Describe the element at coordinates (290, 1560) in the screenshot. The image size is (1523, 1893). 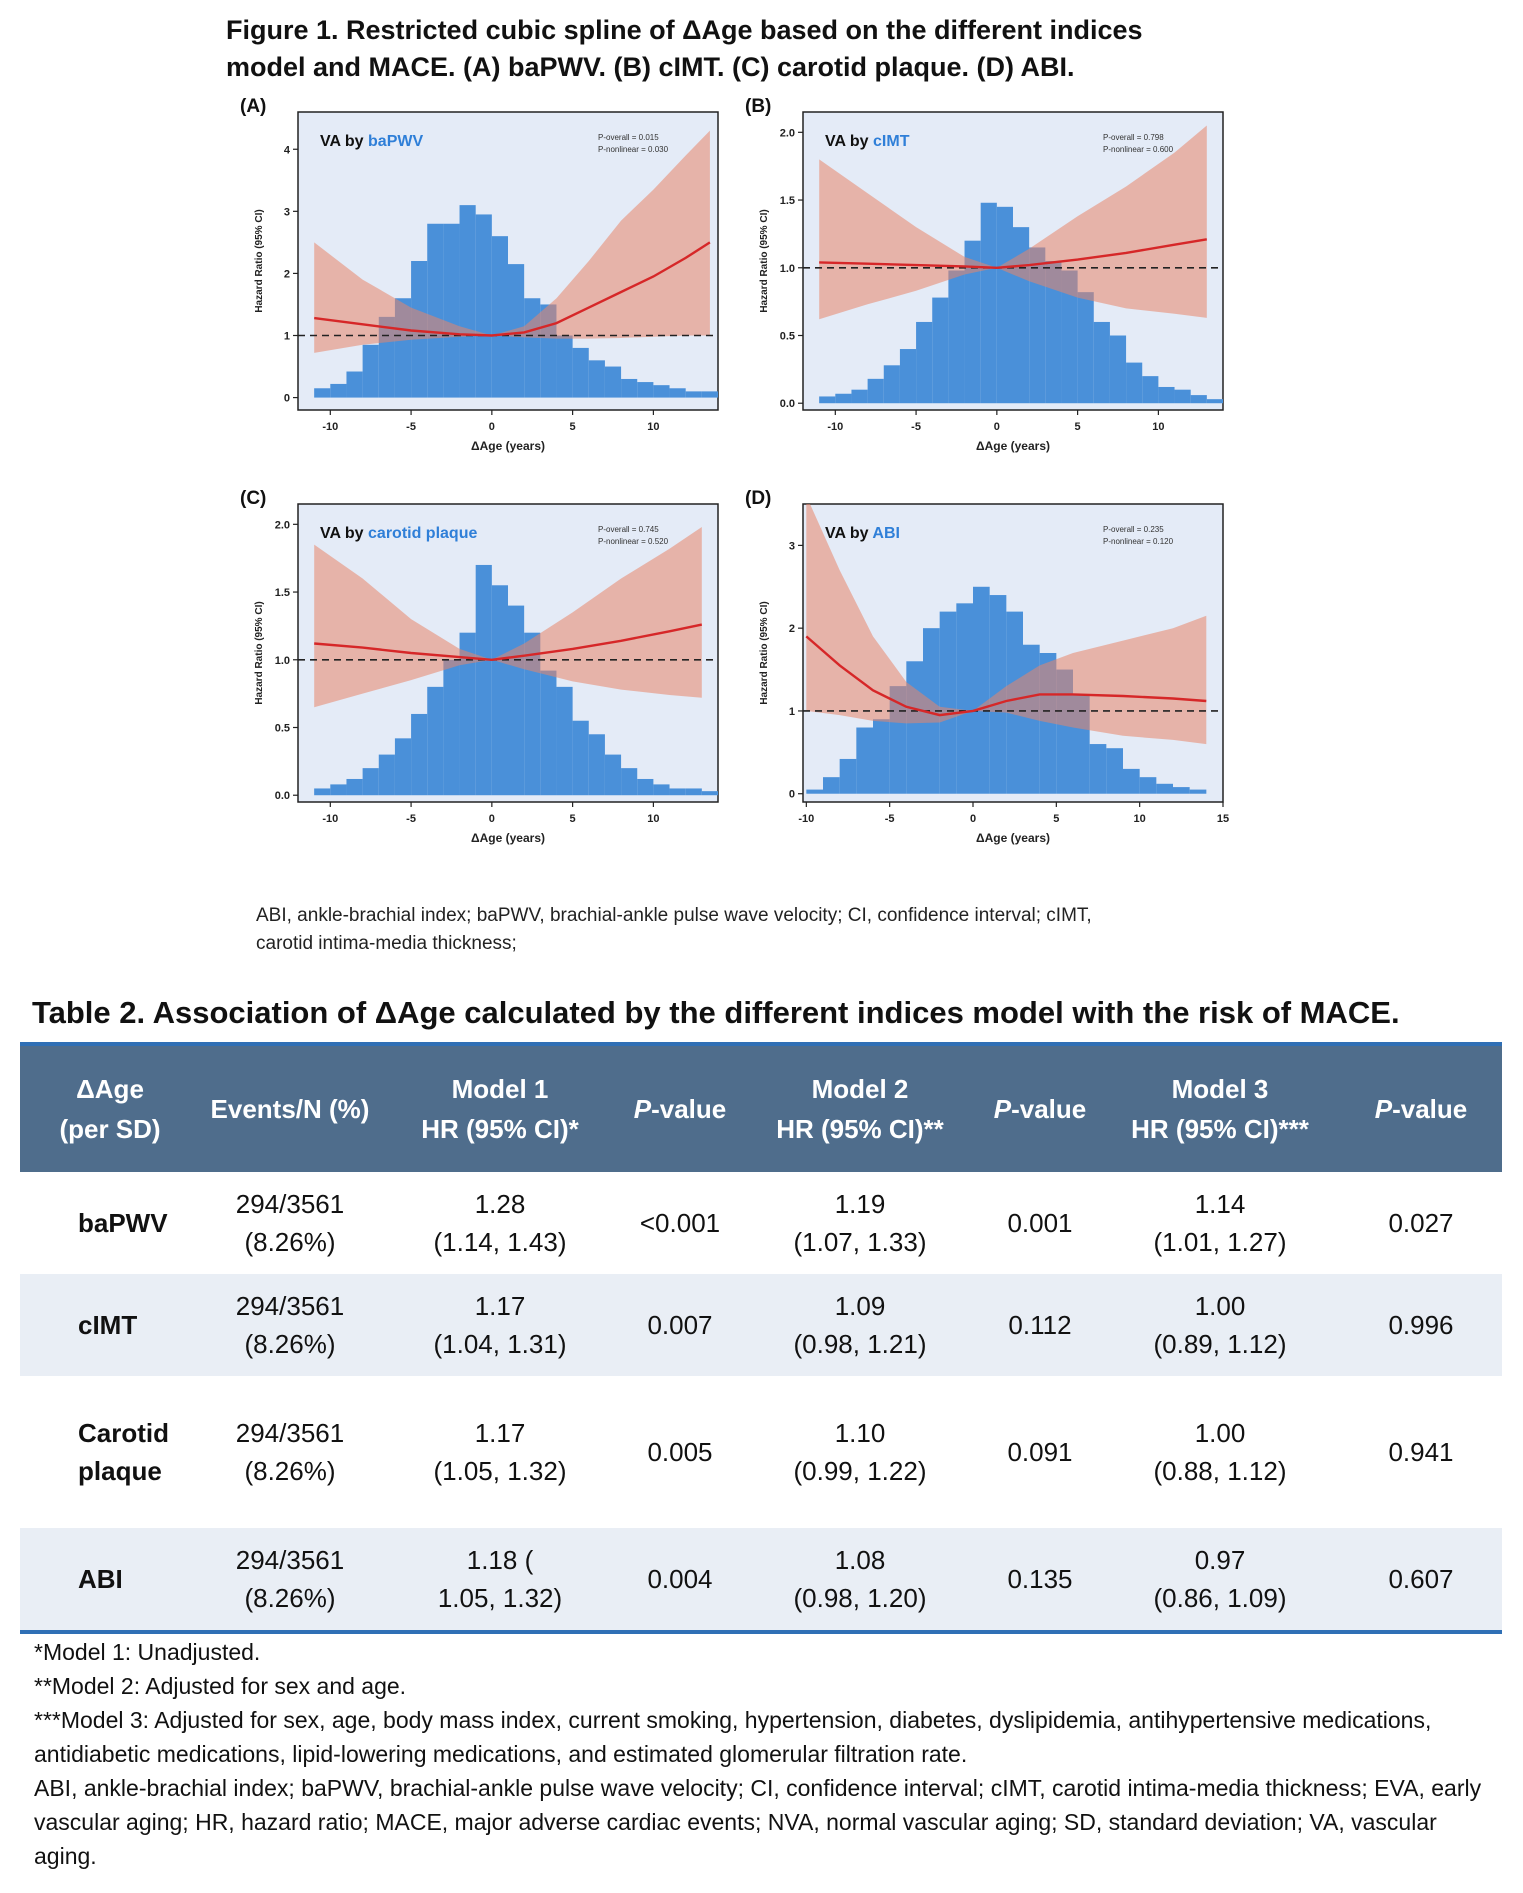
I see `events-count: 294/3561` at that location.